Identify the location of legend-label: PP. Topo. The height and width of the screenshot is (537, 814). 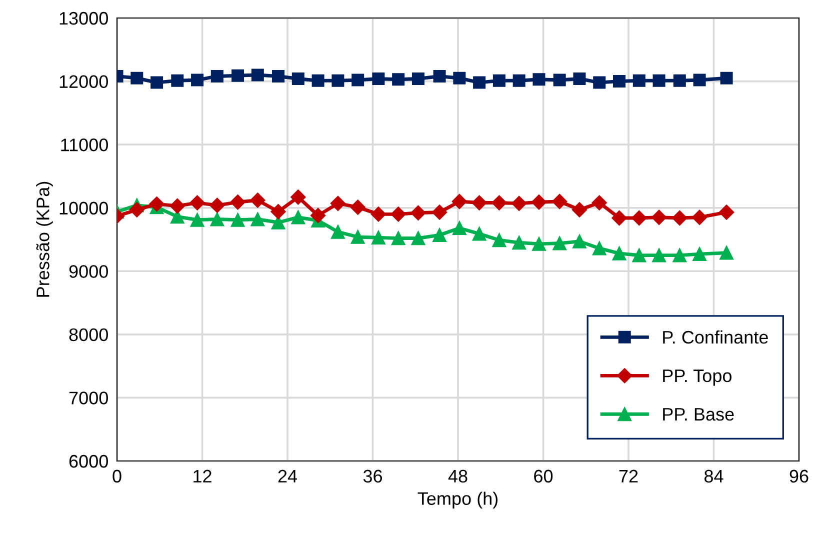
(697, 378).